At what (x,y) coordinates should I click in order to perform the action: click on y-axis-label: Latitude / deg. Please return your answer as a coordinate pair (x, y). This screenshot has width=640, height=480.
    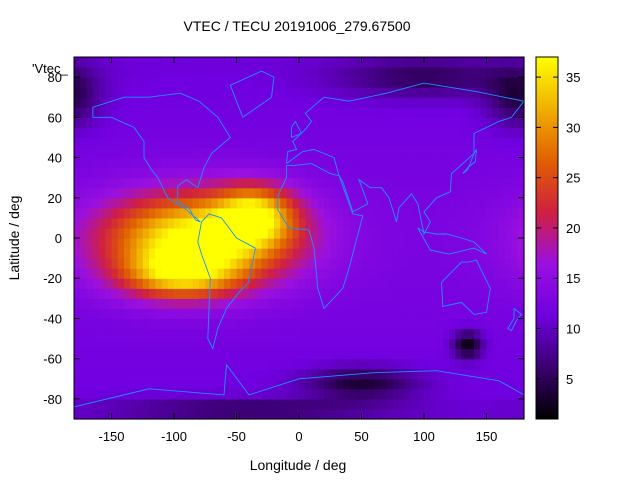
    Looking at the image, I should click on (14, 238).